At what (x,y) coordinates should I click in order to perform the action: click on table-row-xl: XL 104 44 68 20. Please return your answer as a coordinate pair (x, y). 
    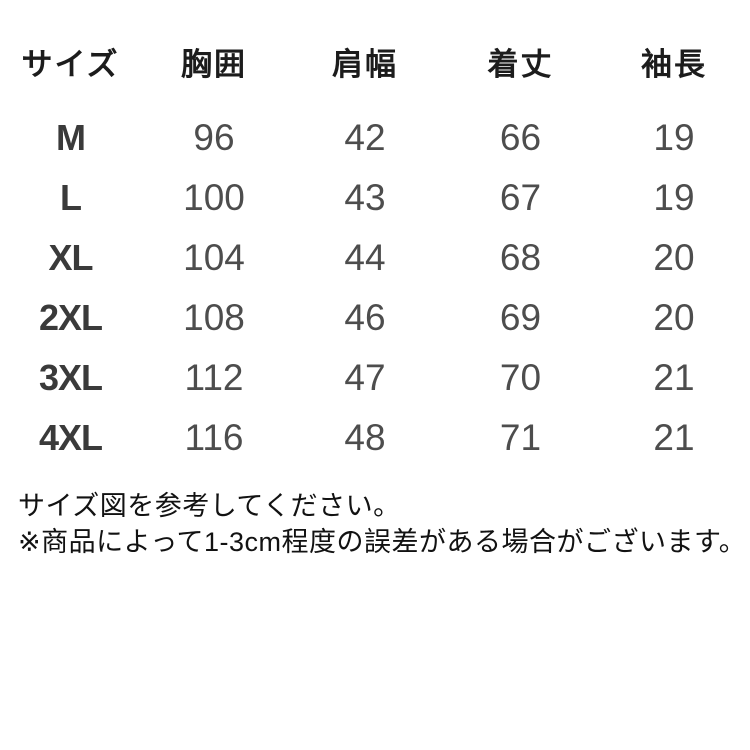
    Looking at the image, I should click on (375, 258).